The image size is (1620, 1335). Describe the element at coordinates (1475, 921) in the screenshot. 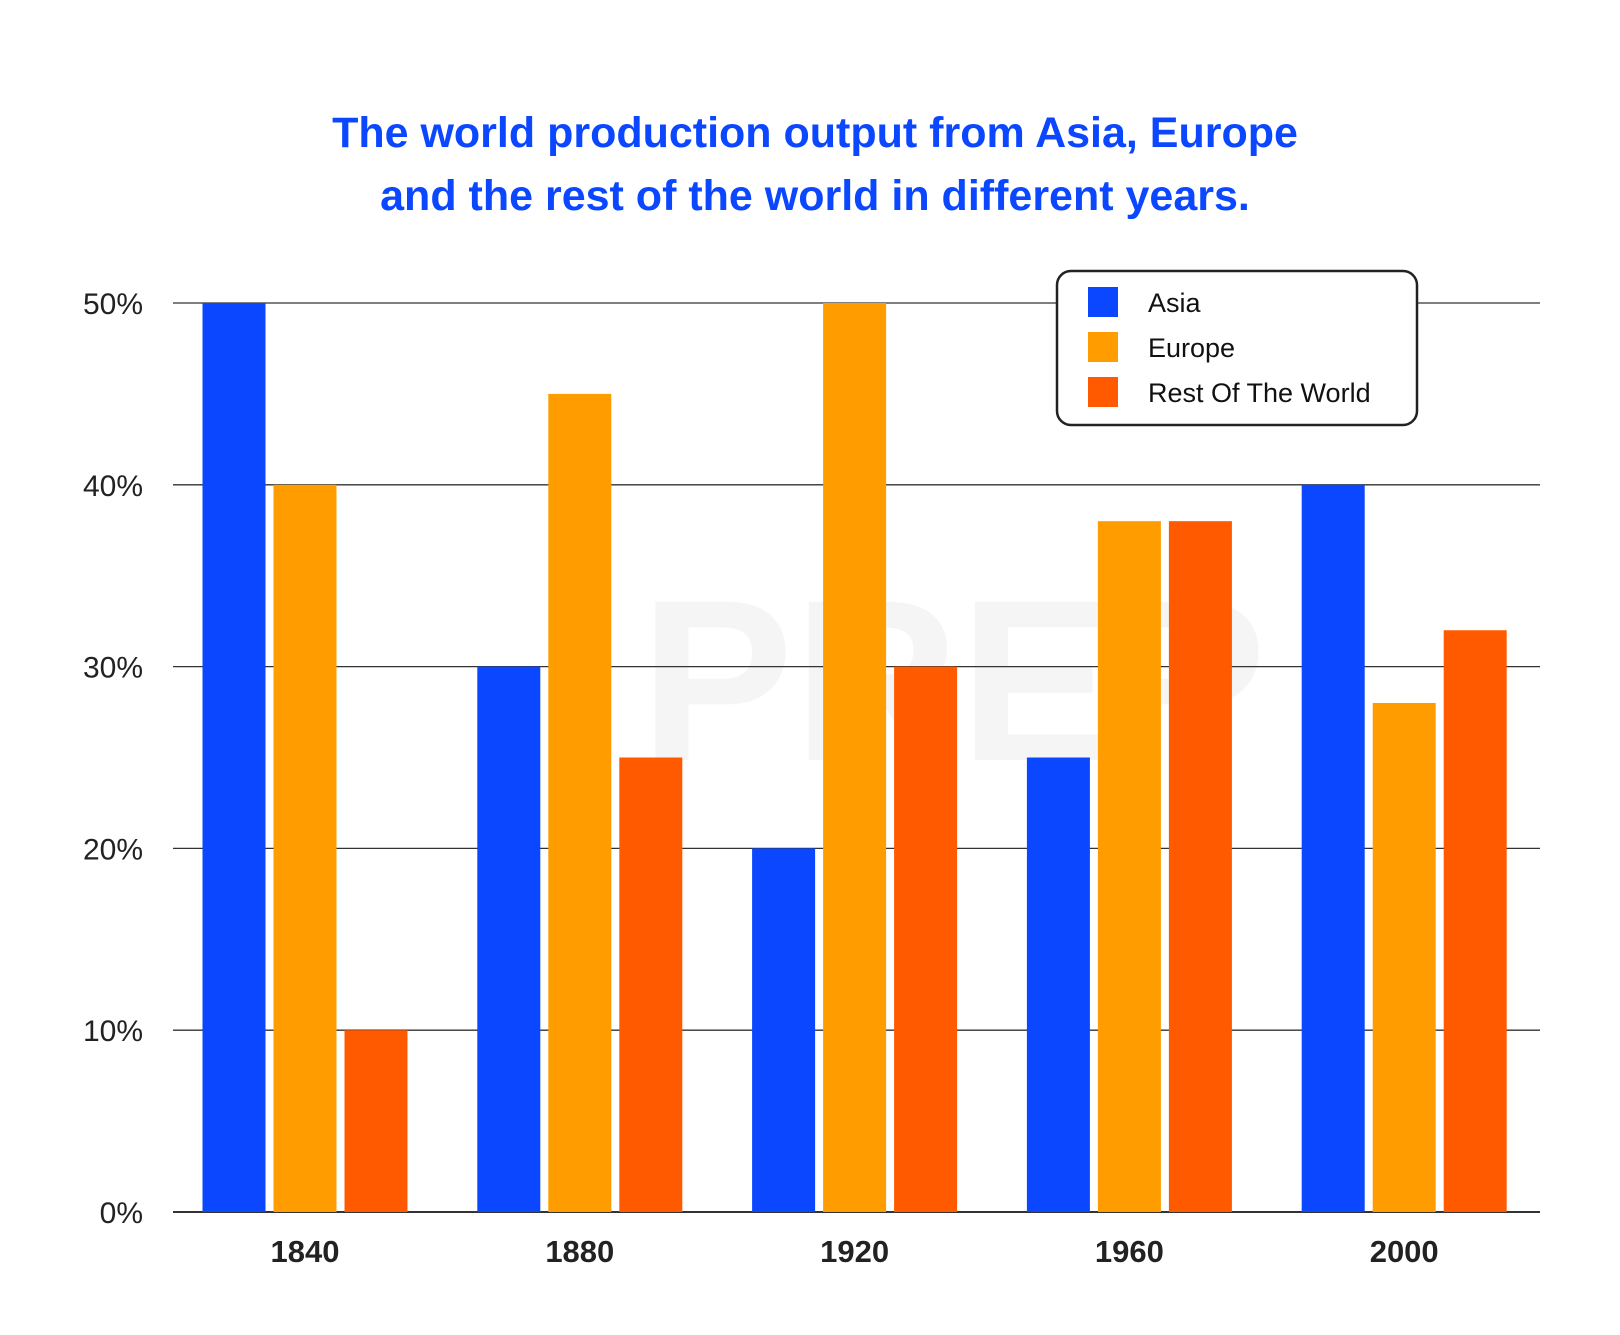

I see `bar-rest-of-the-world-2000` at that location.